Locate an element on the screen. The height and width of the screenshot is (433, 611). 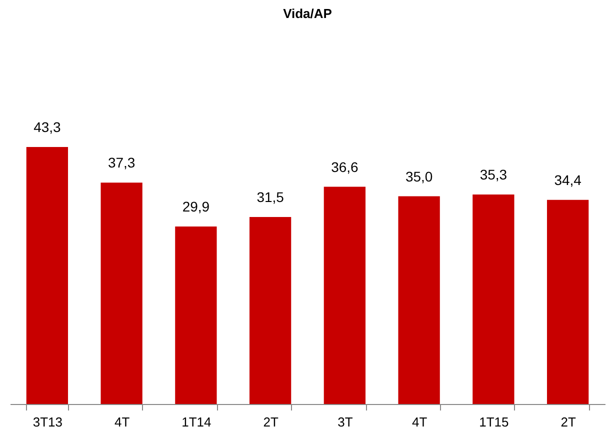
data-label: 31,5 is located at coordinates (270, 197).